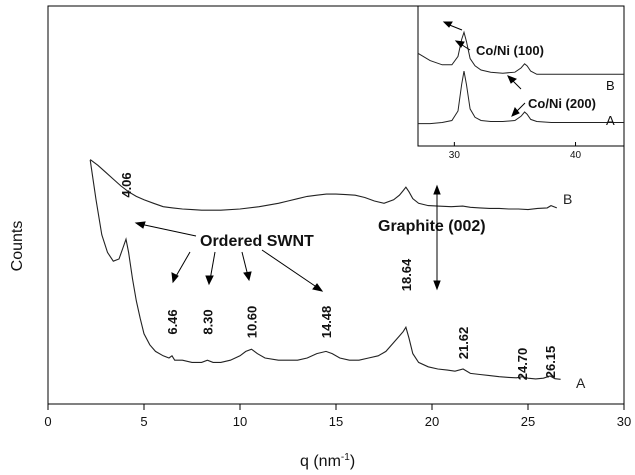 Image resolution: width=635 pixels, height=475 pixels. What do you see at coordinates (327, 461) in the screenshot?
I see `x-axis-title: q (nm-1)` at bounding box center [327, 461].